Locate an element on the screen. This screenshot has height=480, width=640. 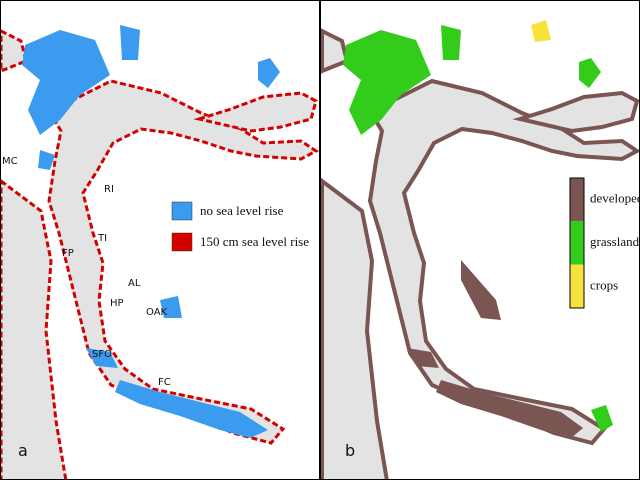
place-label: TI is located at coordinates (102, 238).